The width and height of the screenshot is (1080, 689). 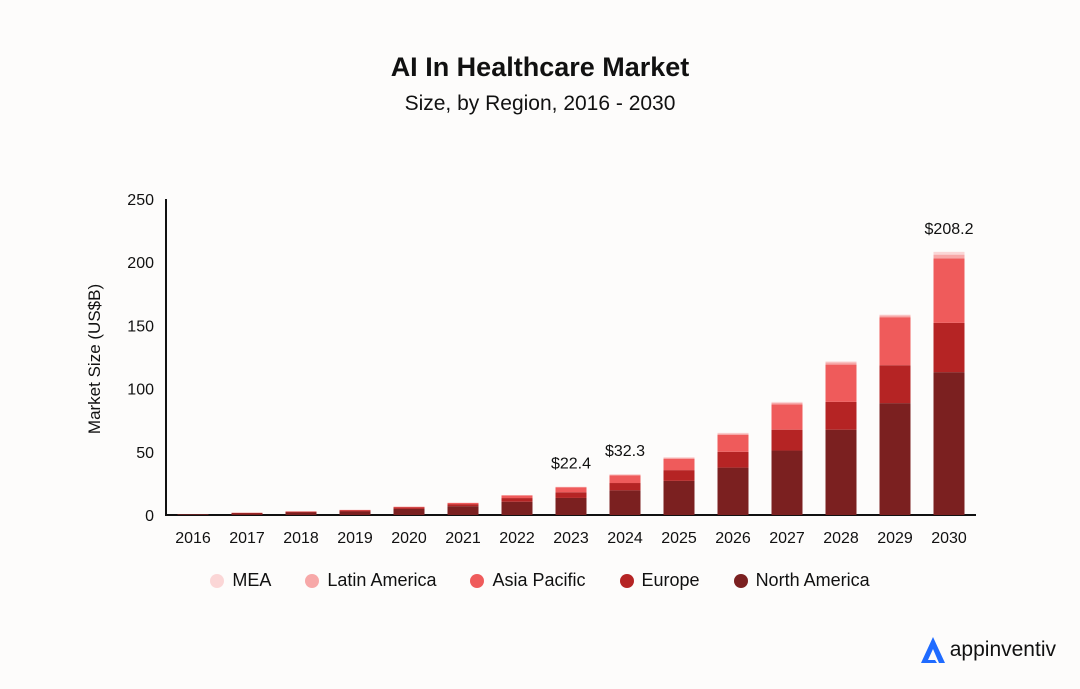 What do you see at coordinates (949, 290) in the screenshot?
I see `bar-asia-pacific-2030` at bounding box center [949, 290].